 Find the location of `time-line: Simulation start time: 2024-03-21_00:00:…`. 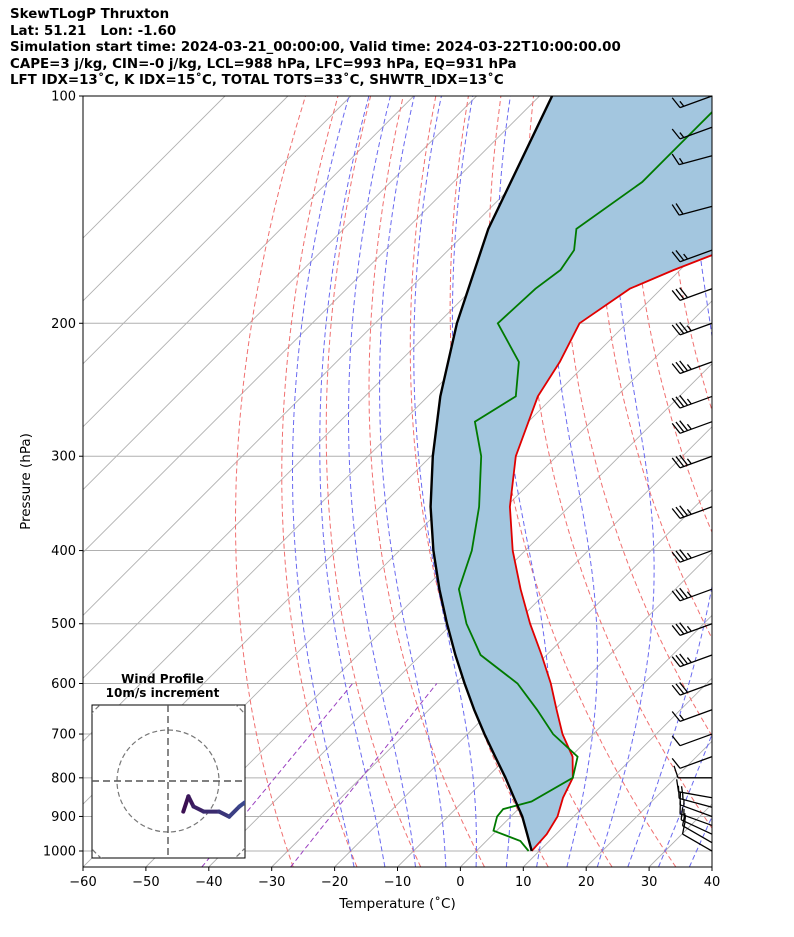

time-line: Simulation start time: 2024-03-21_00:00:… is located at coordinates (315, 48).